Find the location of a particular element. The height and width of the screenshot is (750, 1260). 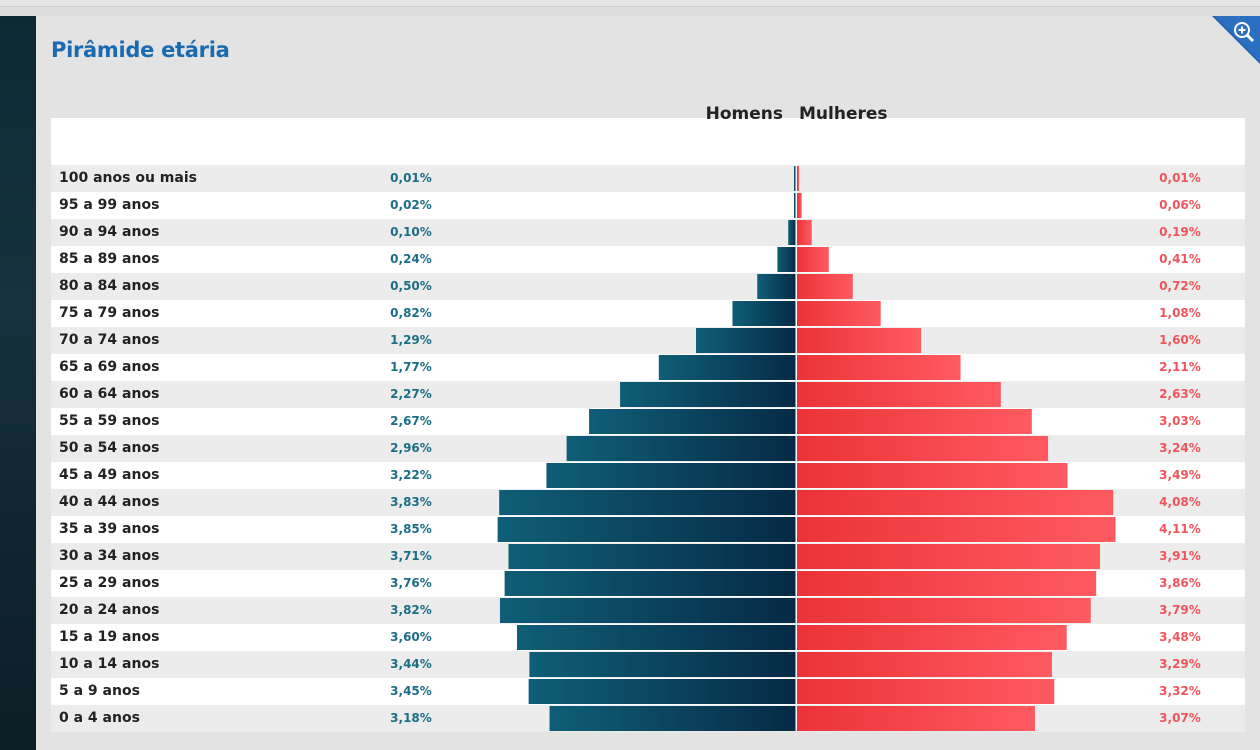

age-group-label: 15 a 19 anos is located at coordinates (109, 637).